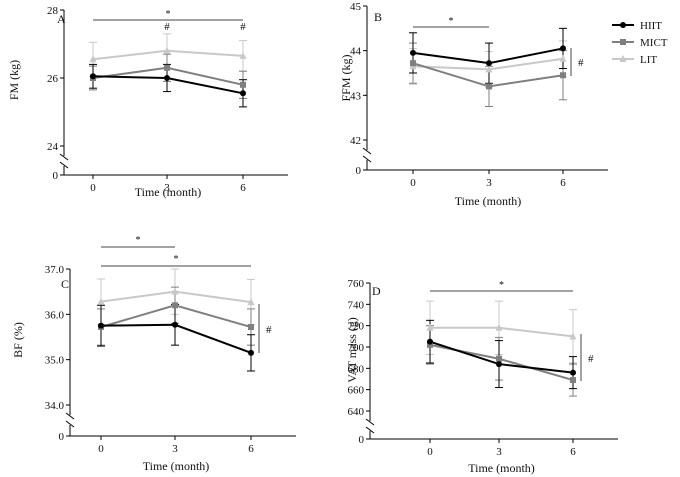 This screenshot has width=680, height=477. What do you see at coordinates (356, 284) in the screenshot?
I see `y-tick-label: 760` at bounding box center [356, 284].